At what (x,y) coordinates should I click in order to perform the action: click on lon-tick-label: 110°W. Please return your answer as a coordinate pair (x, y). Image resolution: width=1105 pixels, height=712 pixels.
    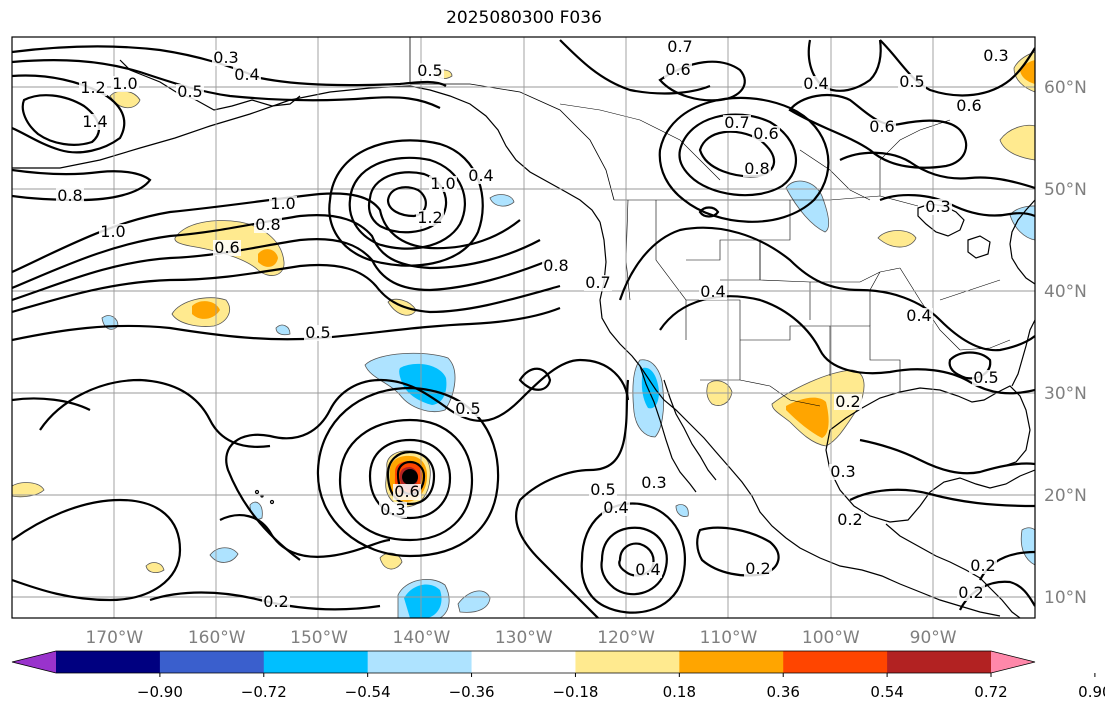
    Looking at the image, I should click on (729, 638).